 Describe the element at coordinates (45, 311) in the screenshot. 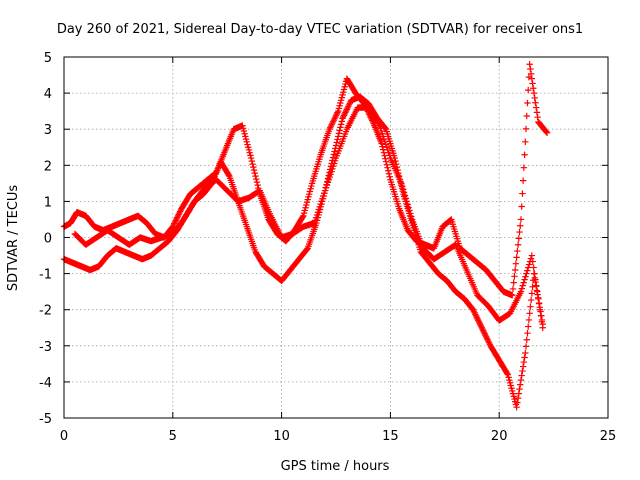

I see `y-tick-label: -2` at that location.